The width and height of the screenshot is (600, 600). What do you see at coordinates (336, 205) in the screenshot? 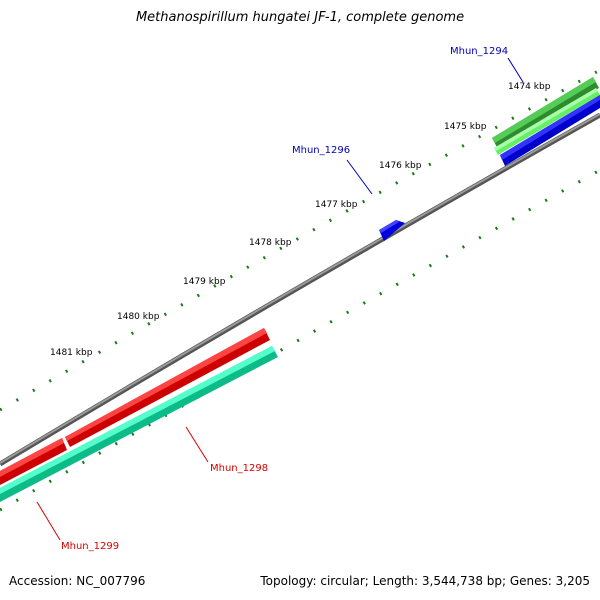
I see `tick-label: 1477 kbp` at bounding box center [336, 205].